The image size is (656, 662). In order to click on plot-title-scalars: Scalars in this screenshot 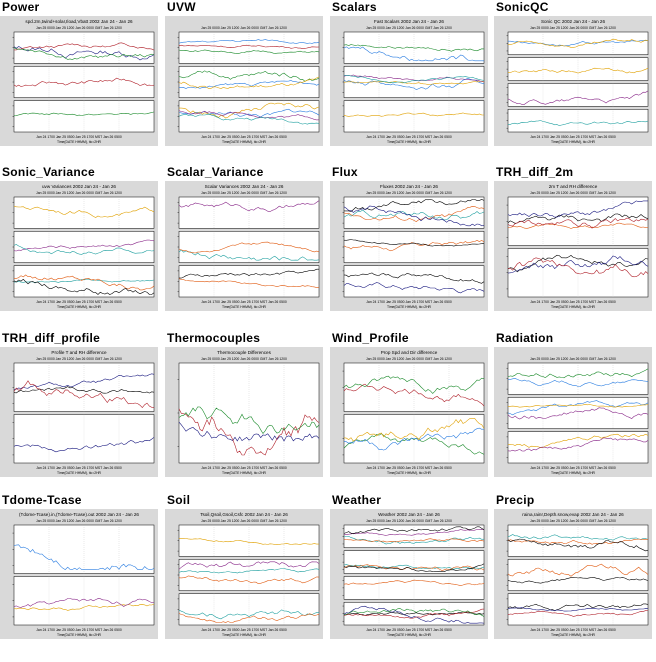, I will do `click(354, 7)`.